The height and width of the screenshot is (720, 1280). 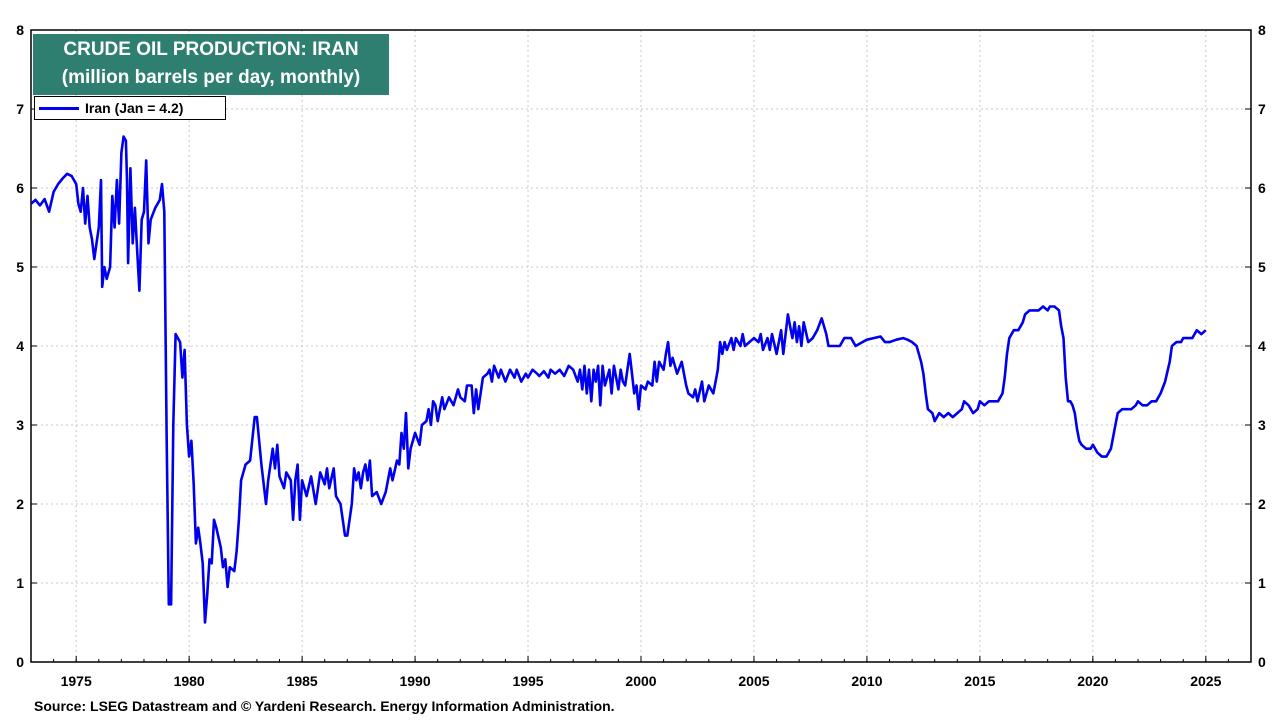 I want to click on legend-swatch-iran, so click(x=59, y=108).